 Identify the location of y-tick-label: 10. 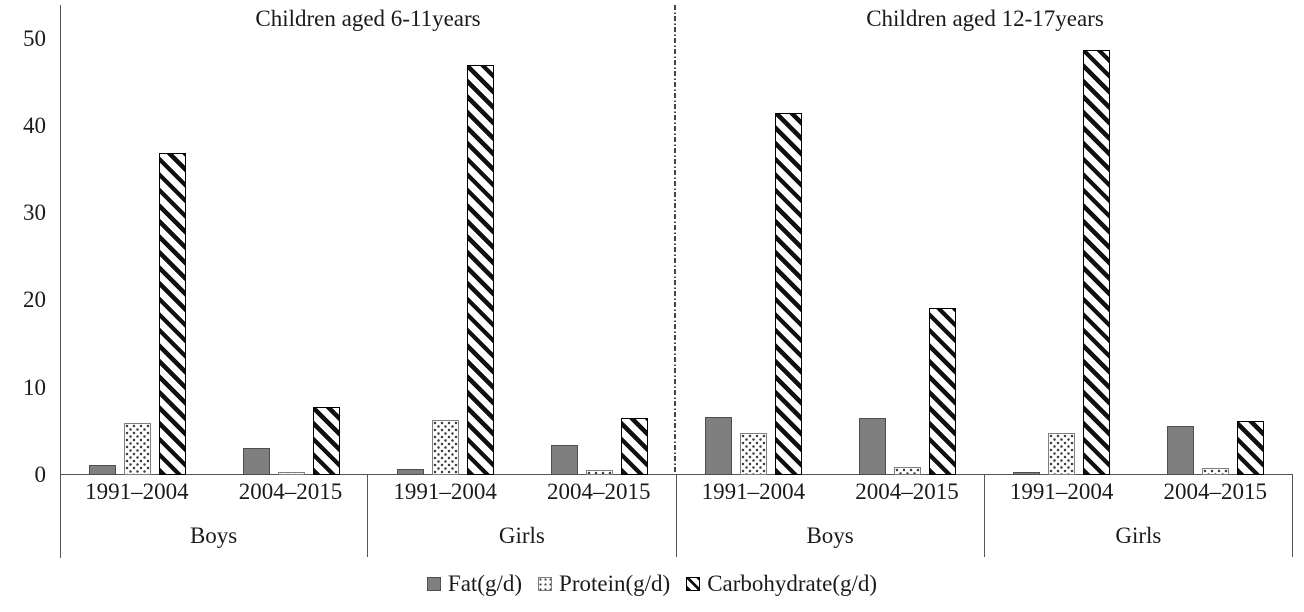
(34, 387).